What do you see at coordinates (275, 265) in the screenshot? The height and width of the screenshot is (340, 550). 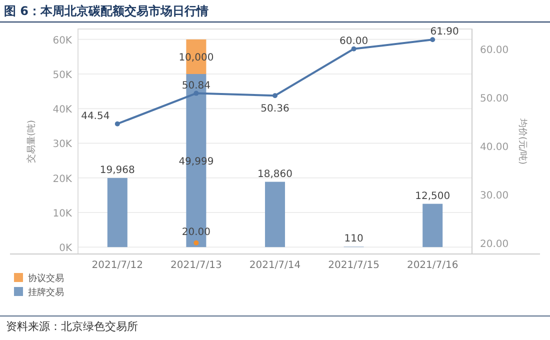 I see `x-tick-label: 2021/7/14` at bounding box center [275, 265].